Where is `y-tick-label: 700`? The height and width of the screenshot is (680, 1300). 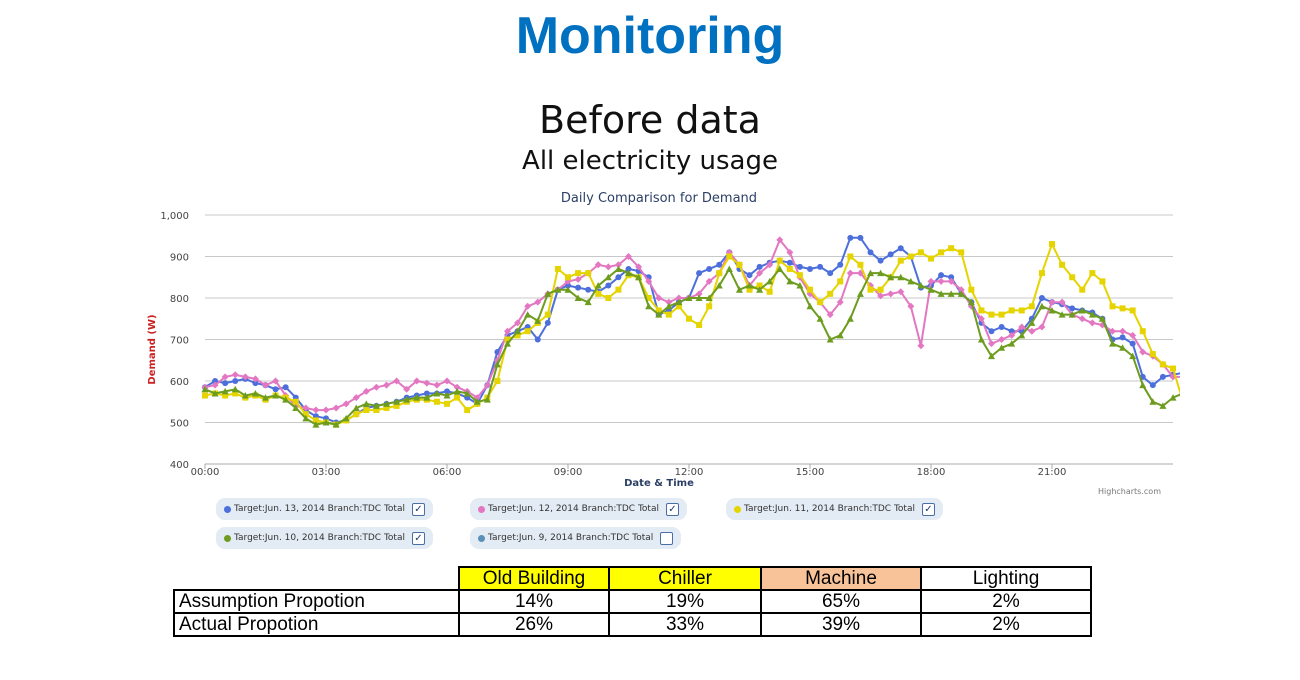 y-tick-label: 700 is located at coordinates (179, 341).